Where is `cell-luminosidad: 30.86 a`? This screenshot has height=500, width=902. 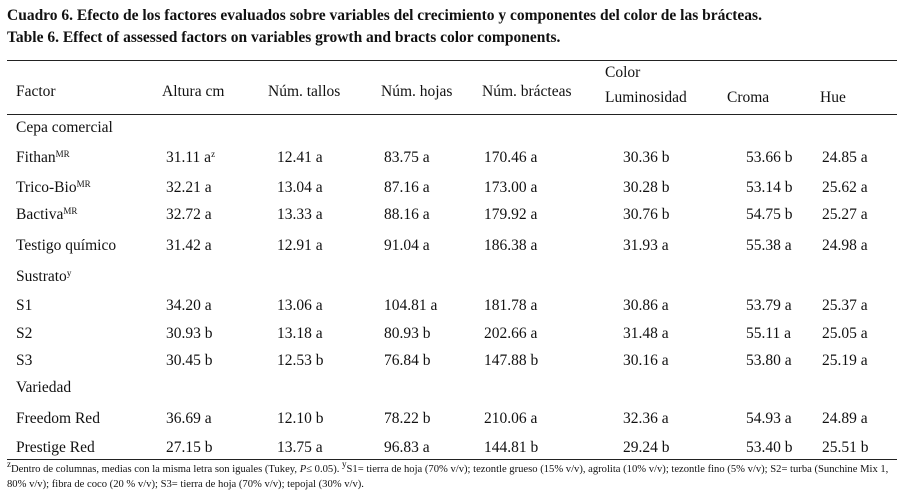
cell-luminosidad: 30.86 a is located at coordinates (646, 305).